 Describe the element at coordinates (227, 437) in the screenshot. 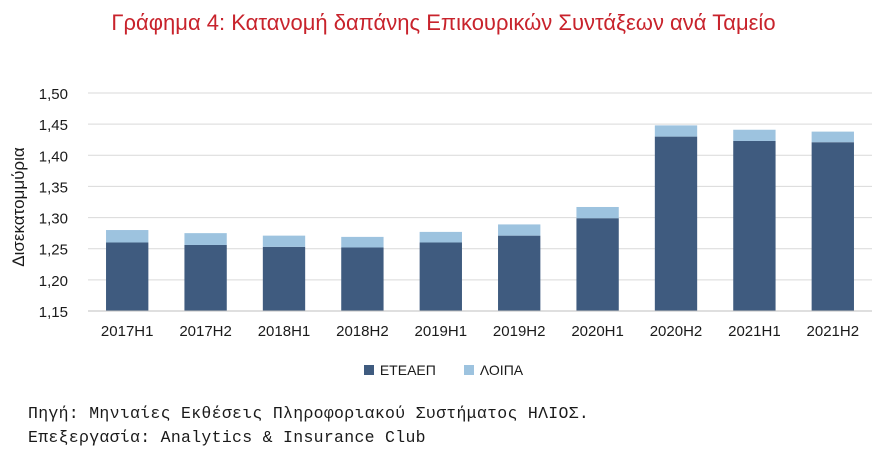

I see `source-line-2: Επεξεργασία: Analytics & Insurance Club` at that location.